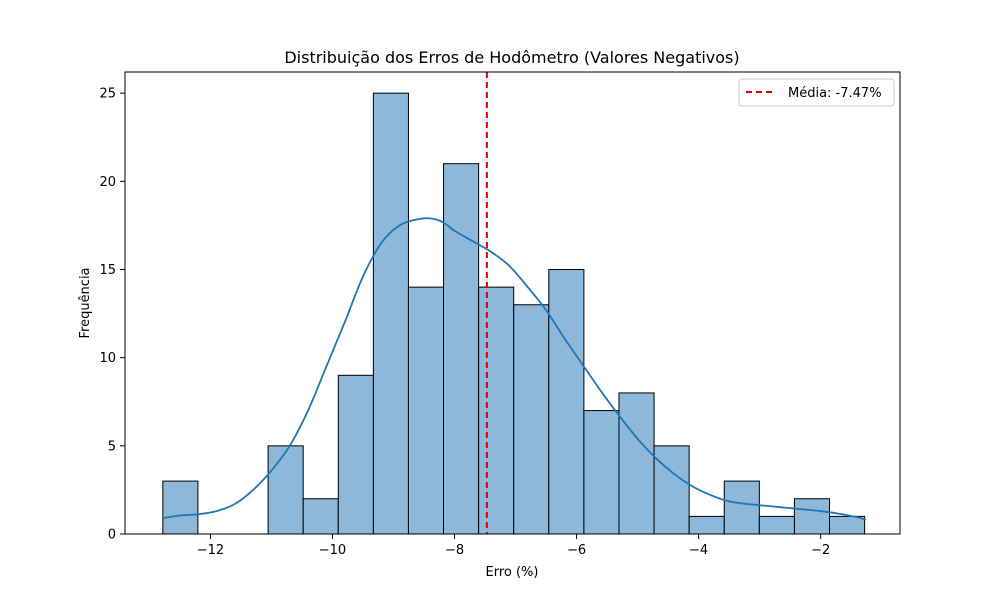 Image resolution: width=1000 pixels, height=600 pixels. What do you see at coordinates (107, 182) in the screenshot?
I see `y-tick-label: 20` at bounding box center [107, 182].